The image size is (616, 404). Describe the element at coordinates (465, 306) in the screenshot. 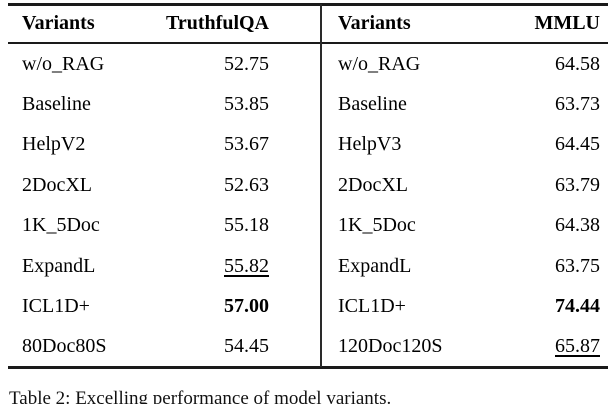

I see `table-row: ICL1D+ 74.44` at that location.